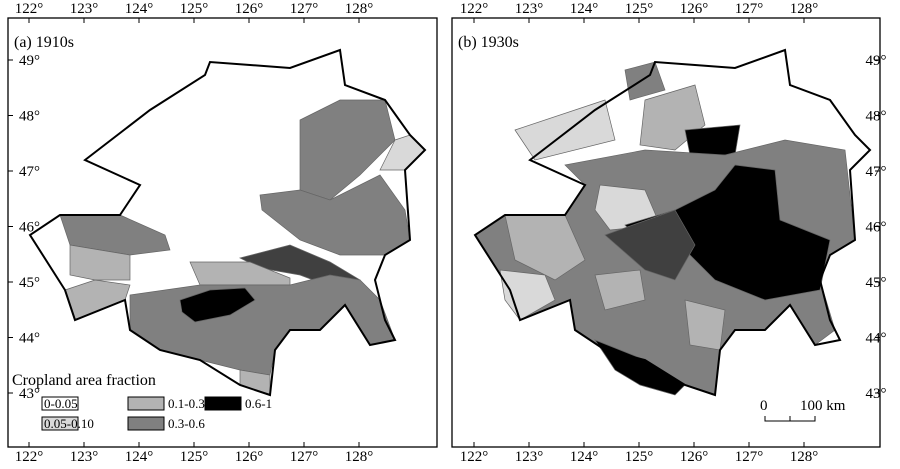 This screenshot has height=469, width=900. Describe the element at coordinates (186, 403) in the screenshot. I see `legend-item: 0.1-0.3` at that location.